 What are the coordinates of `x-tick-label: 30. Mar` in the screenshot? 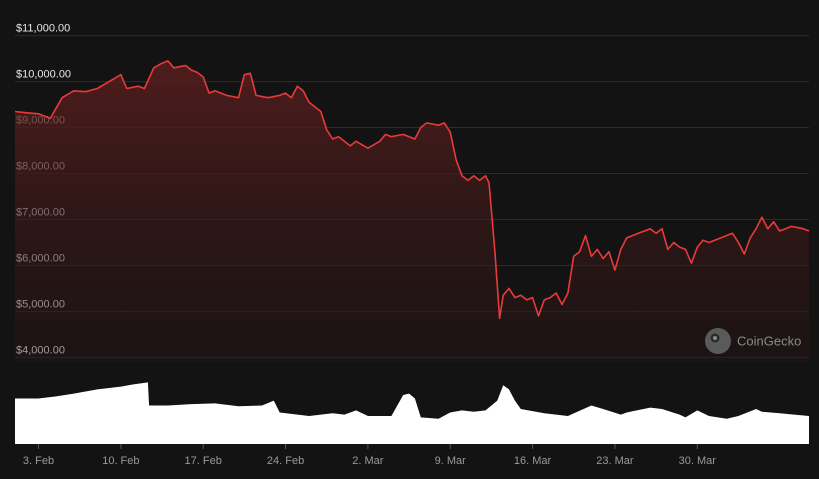 It's located at (698, 461).